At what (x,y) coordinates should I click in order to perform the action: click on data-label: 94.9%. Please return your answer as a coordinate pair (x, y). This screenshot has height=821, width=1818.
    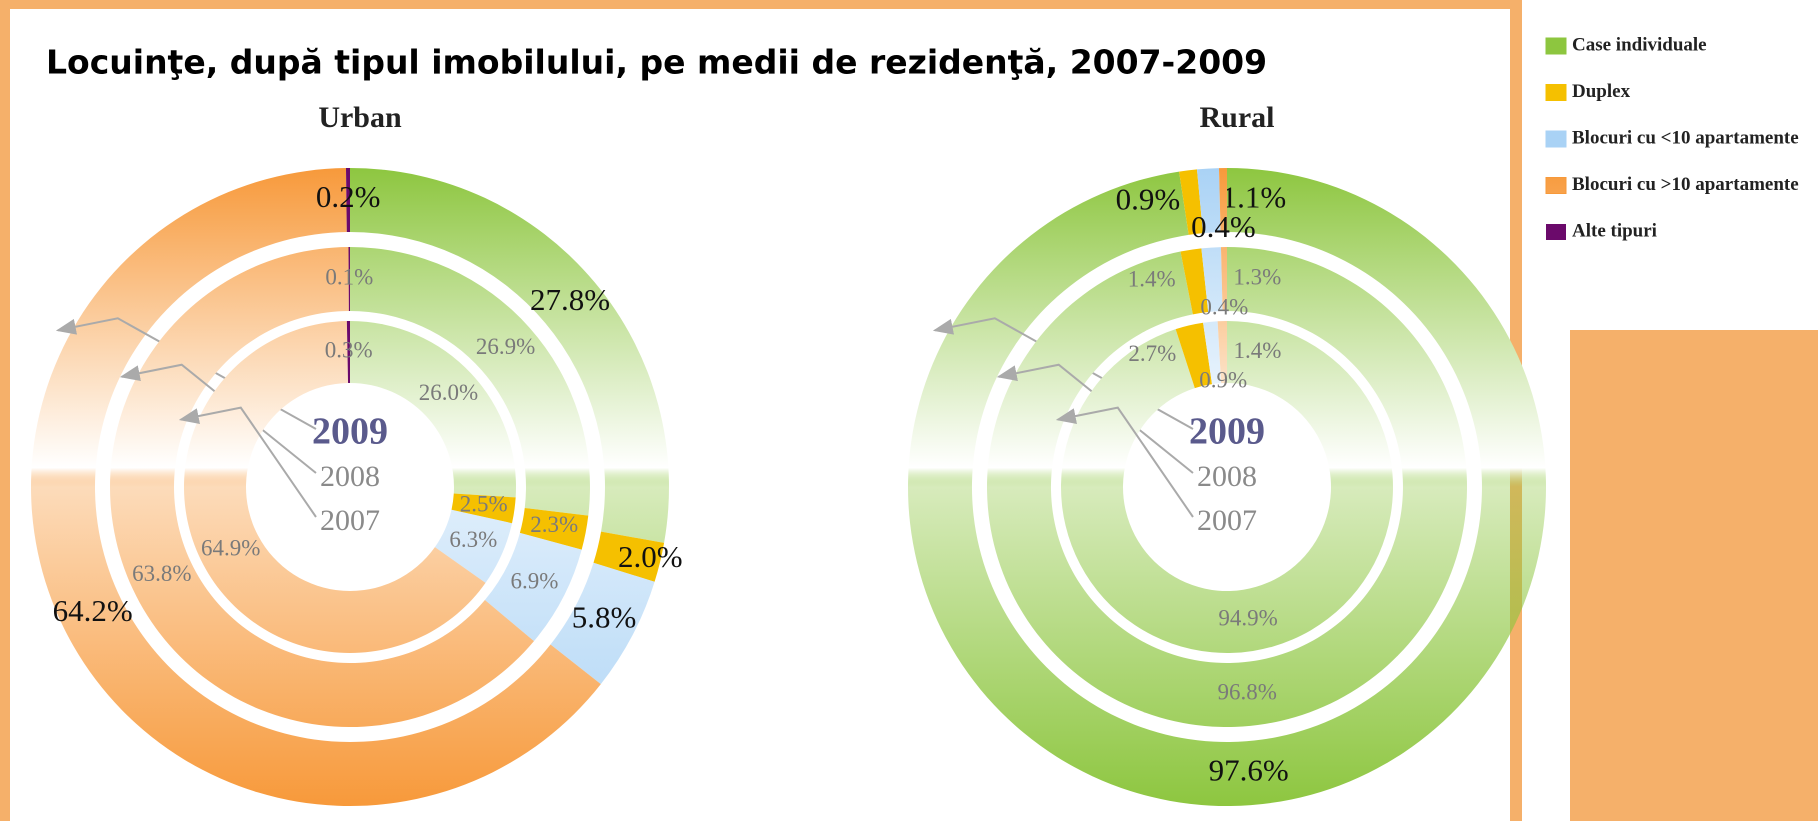
    Looking at the image, I should click on (1247, 618).